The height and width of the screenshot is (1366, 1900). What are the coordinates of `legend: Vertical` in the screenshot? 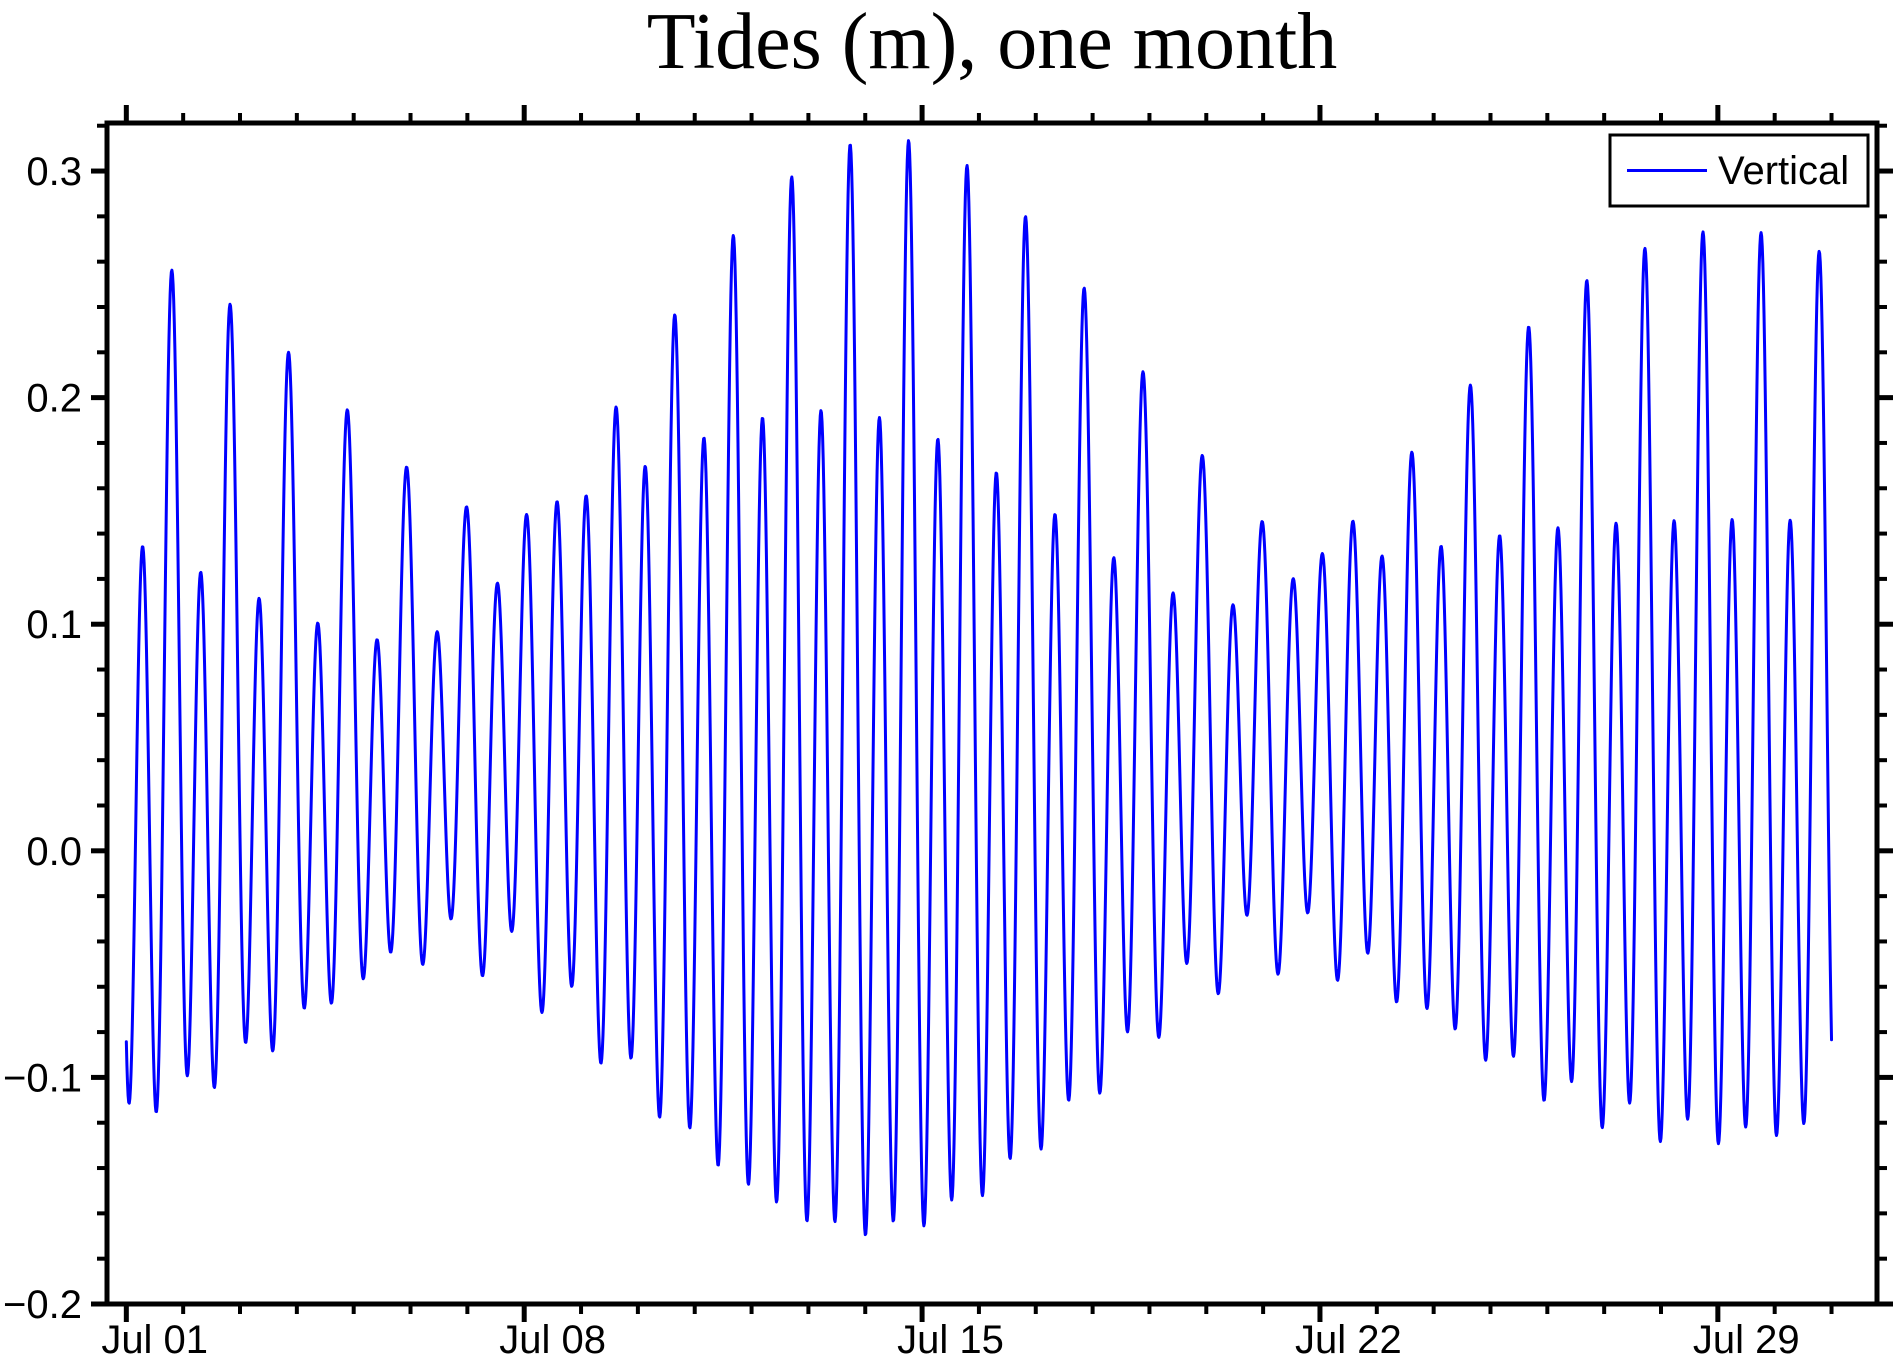 It's located at (1739, 170).